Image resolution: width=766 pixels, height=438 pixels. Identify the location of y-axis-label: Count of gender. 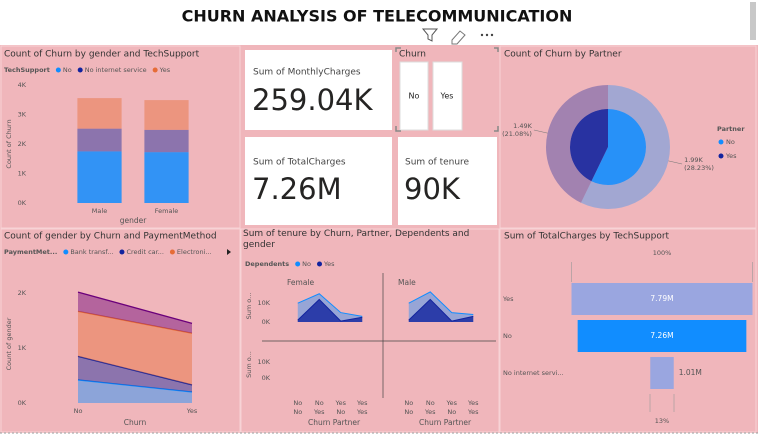
(9, 343).